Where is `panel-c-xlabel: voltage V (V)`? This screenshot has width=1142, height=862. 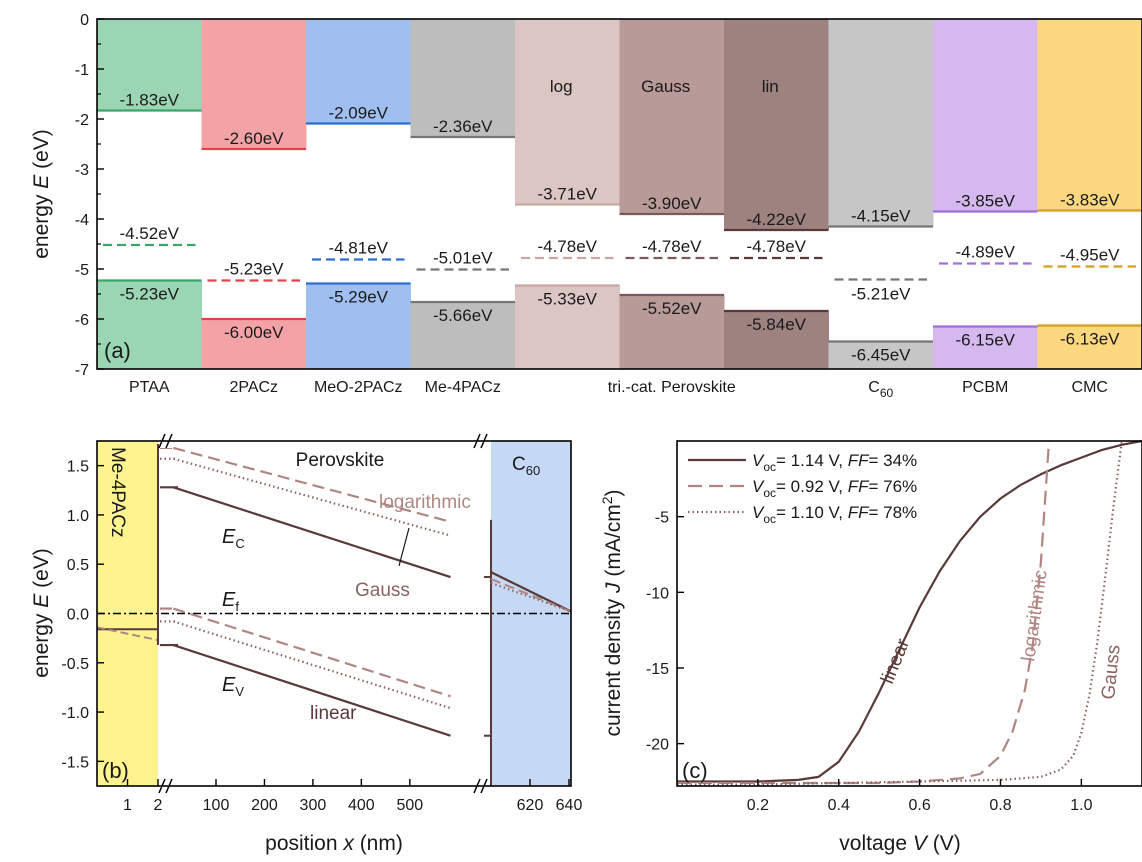 panel-c-xlabel: voltage V (V) is located at coordinates (899, 843).